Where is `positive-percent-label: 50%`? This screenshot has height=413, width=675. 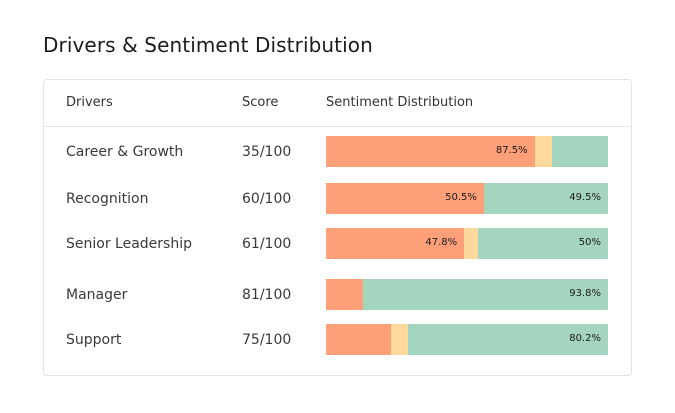 positive-percent-label: 50% is located at coordinates (589, 242).